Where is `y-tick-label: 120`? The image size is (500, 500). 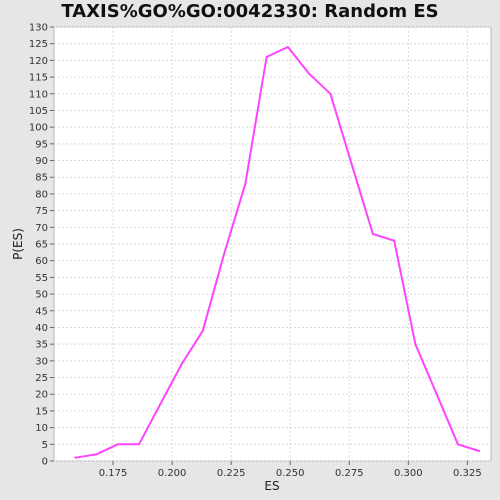 y-tick-label: 120 is located at coordinates (38, 61).